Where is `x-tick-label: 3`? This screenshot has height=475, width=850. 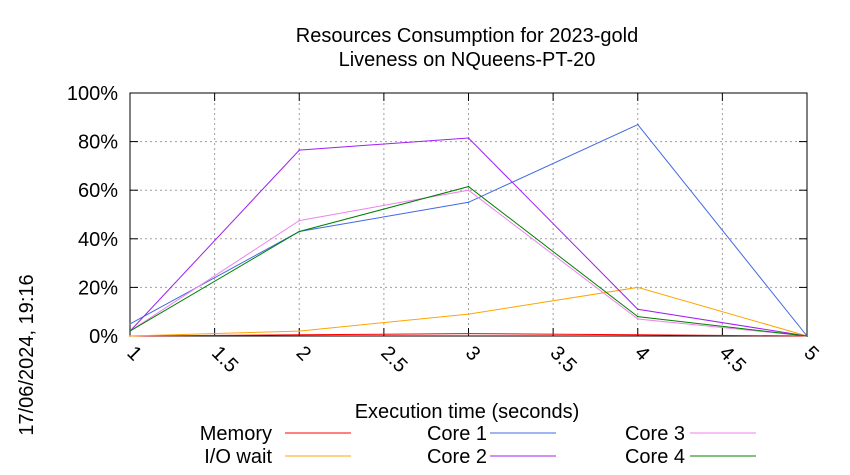
x-tick-label: 3 is located at coordinates (472, 353).